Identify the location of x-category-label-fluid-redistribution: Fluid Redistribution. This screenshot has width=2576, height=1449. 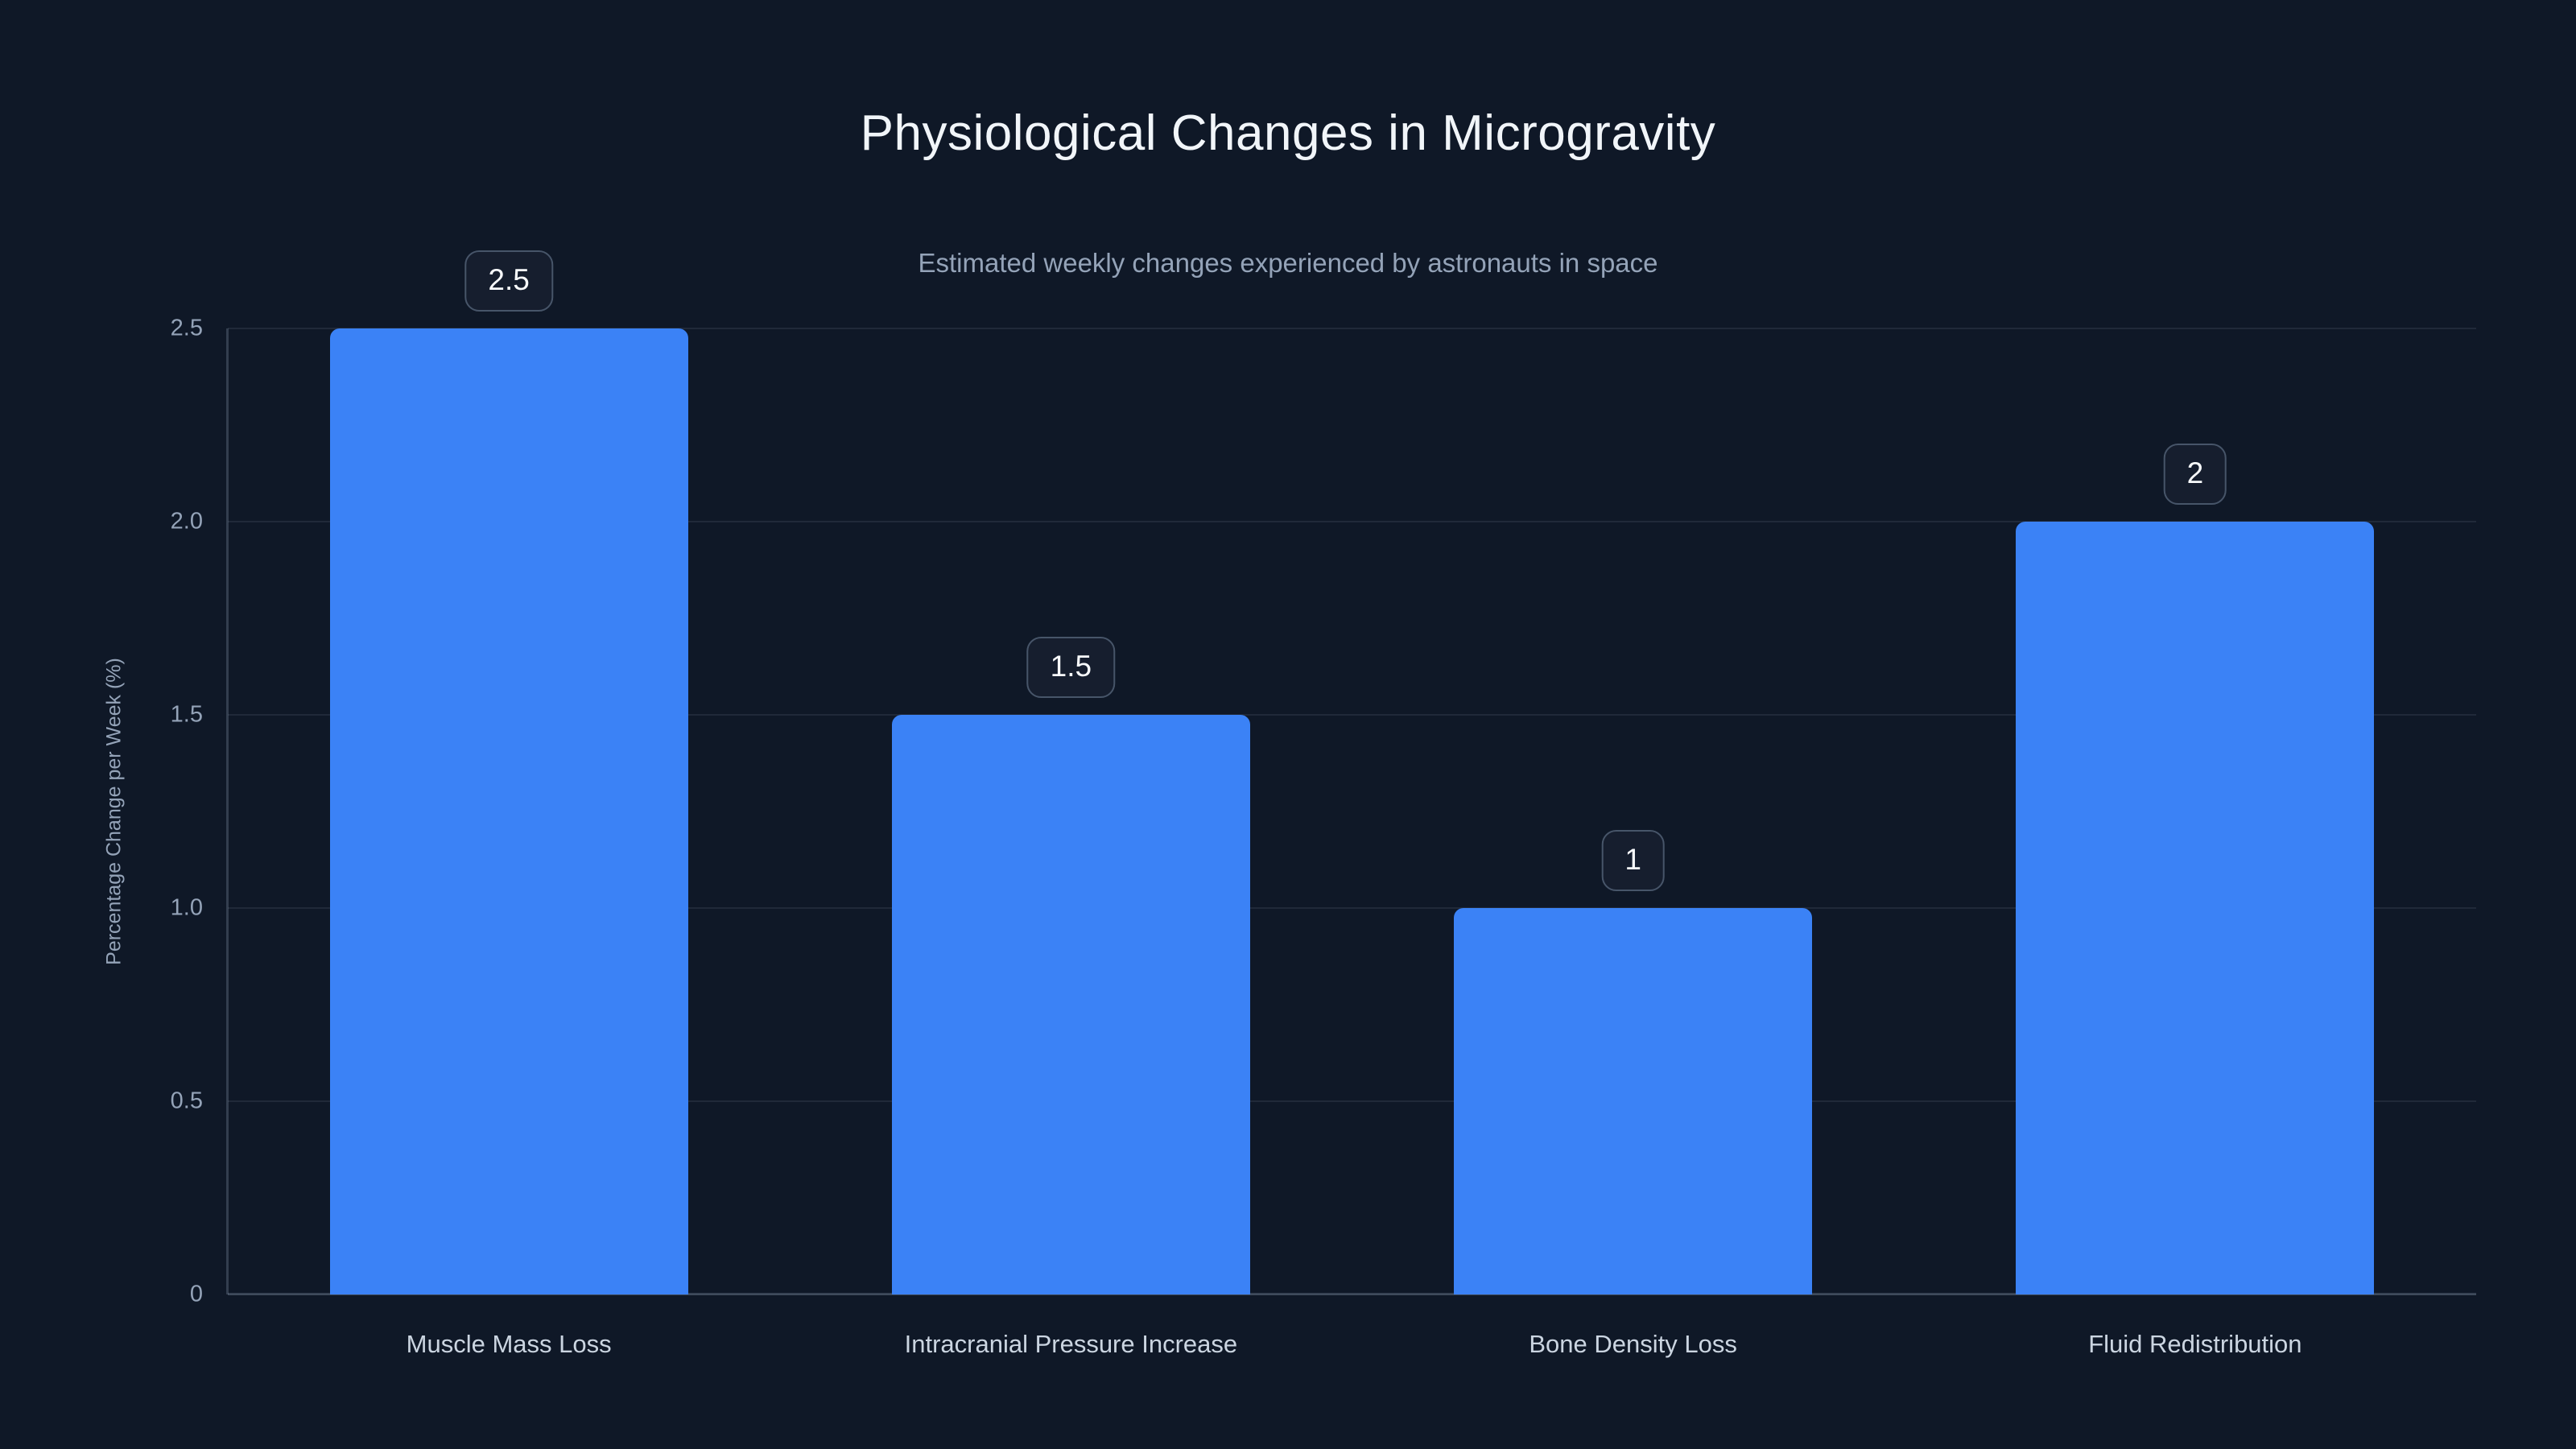
(2195, 1344).